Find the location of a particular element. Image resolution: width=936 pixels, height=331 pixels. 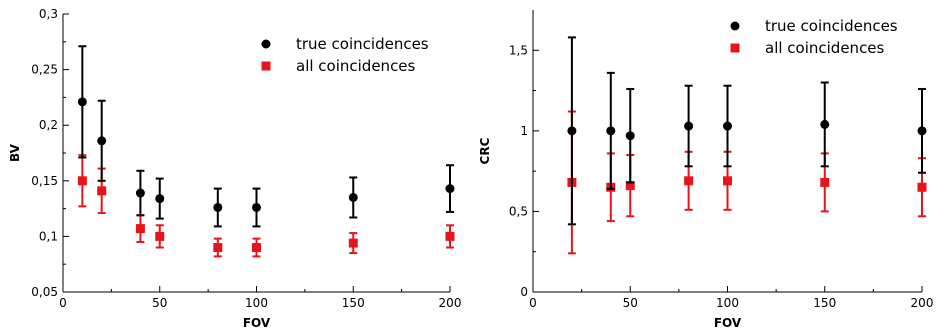

y-tick-label: 0,5 is located at coordinates (518, 211).